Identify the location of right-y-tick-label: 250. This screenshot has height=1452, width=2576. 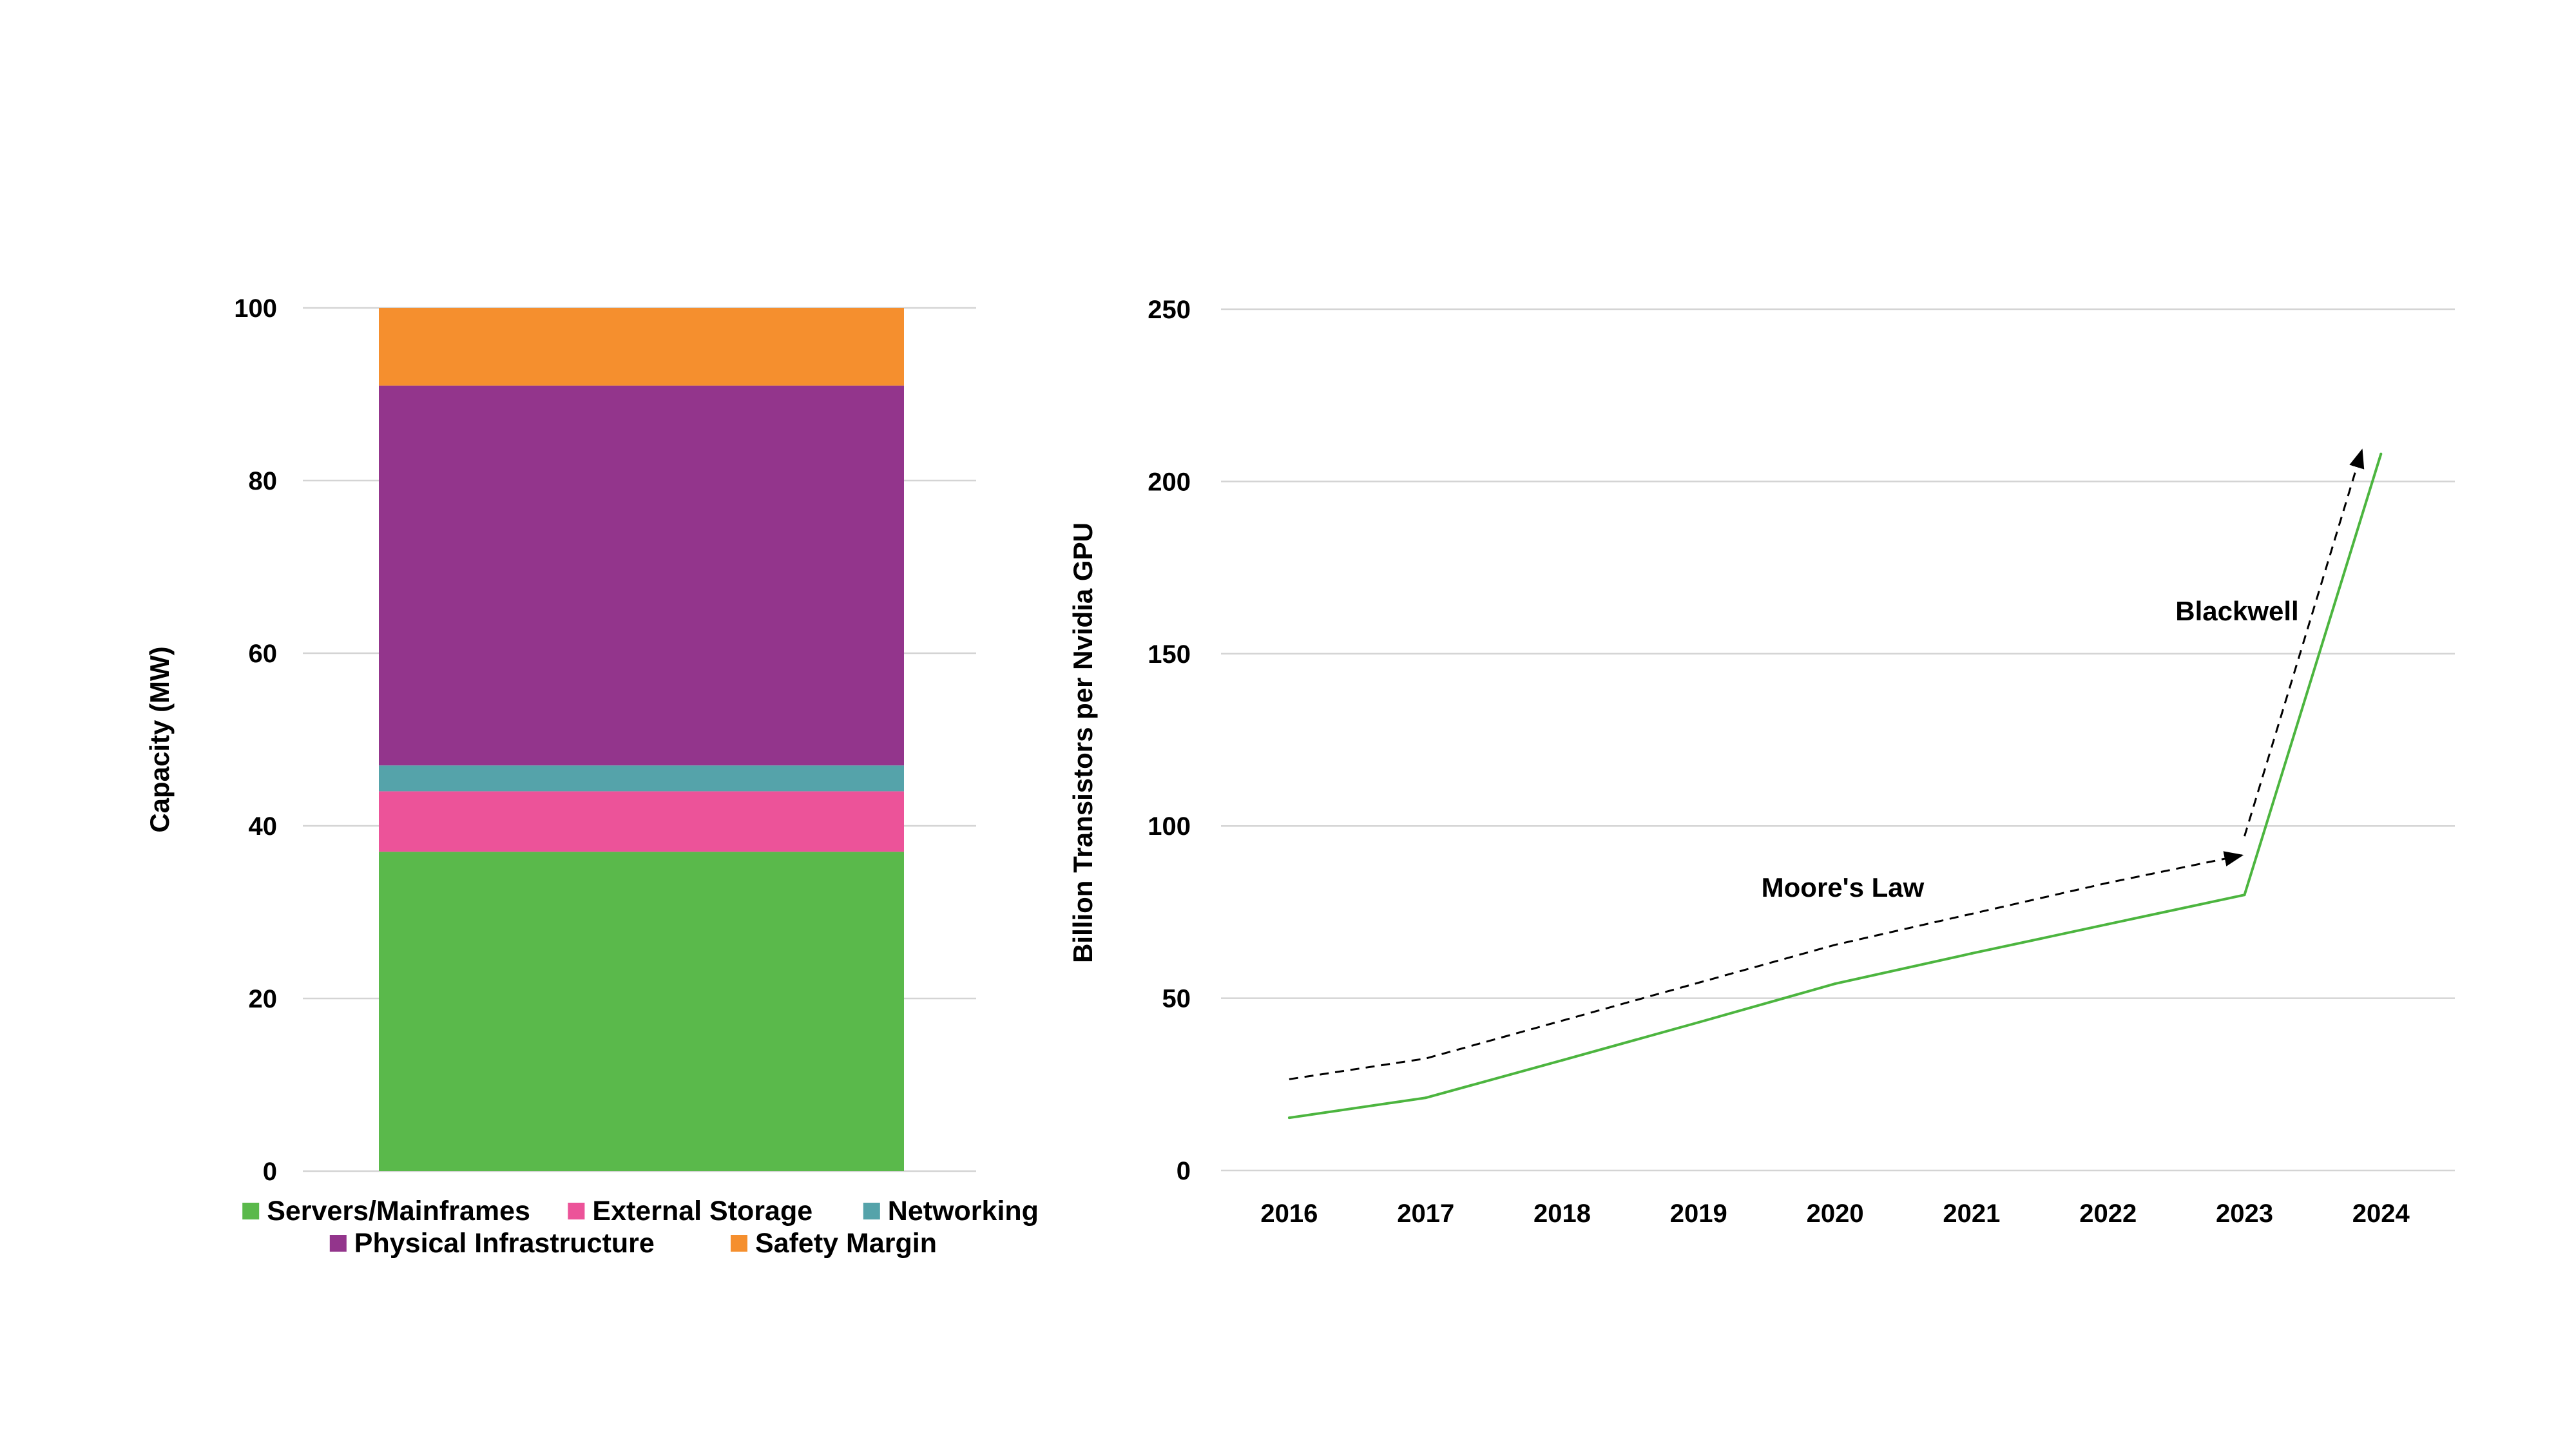
(1169, 310).